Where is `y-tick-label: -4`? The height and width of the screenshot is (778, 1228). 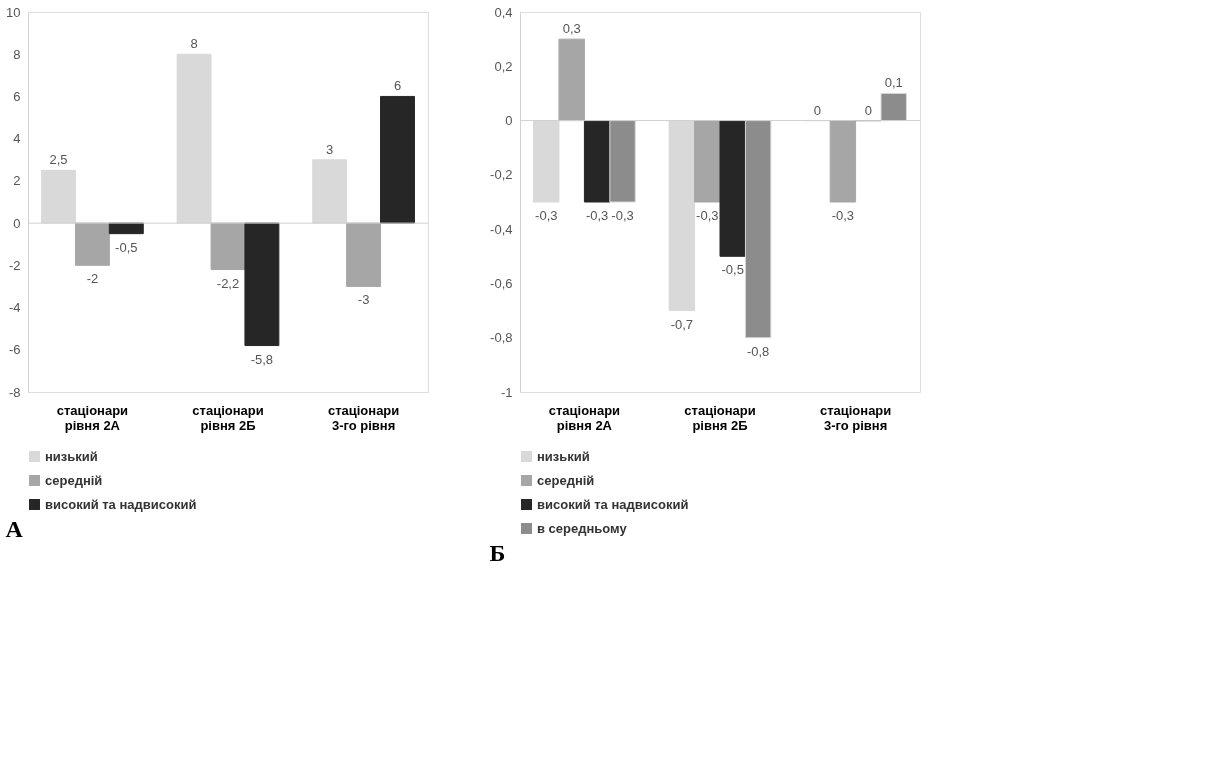 y-tick-label: -4 is located at coordinates (14, 308).